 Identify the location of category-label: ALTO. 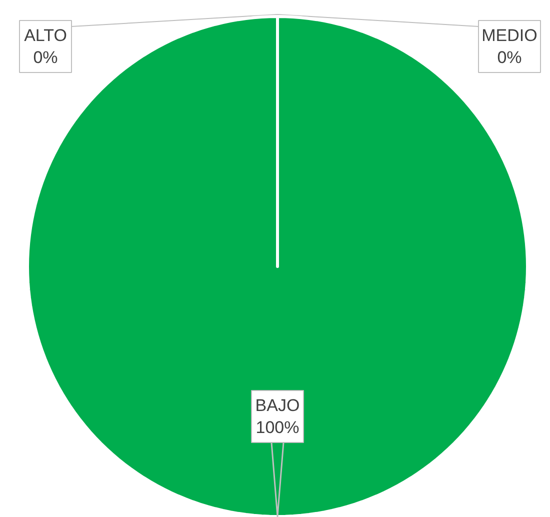
(45, 35).